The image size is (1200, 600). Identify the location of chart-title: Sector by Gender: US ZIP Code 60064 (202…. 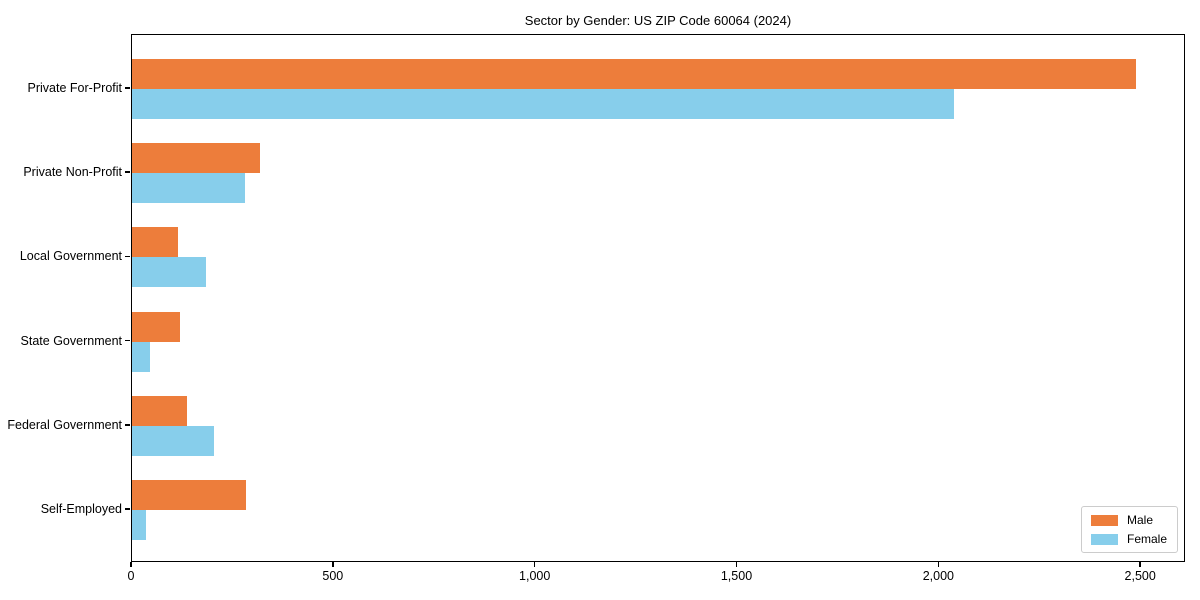
(658, 20).